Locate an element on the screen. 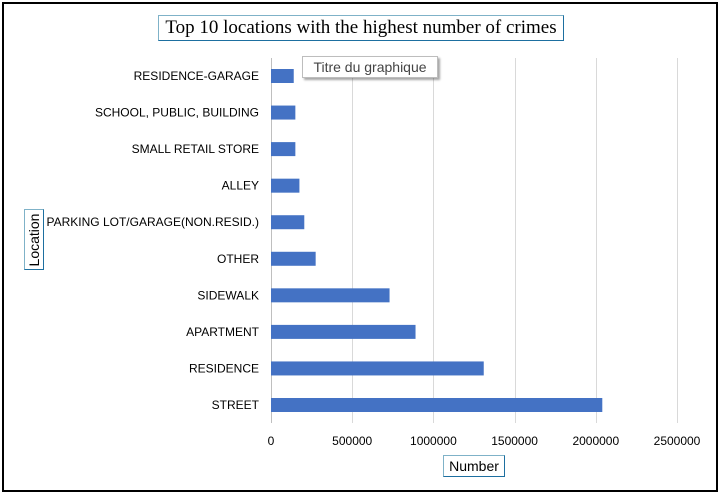  category-label: SMALL RETAIL STORE is located at coordinates (195, 149).